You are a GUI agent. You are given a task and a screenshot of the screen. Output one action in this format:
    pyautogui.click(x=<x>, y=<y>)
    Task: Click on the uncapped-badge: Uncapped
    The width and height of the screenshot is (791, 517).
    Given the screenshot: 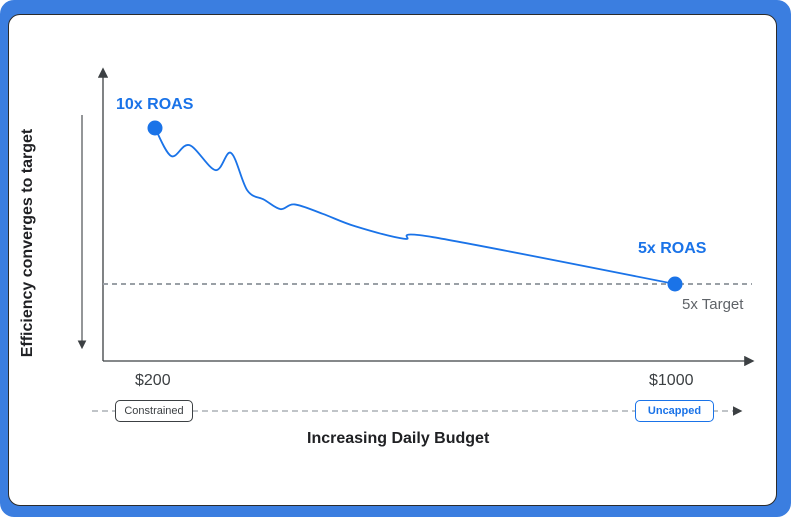 What is the action you would take?
    pyautogui.click(x=674, y=411)
    